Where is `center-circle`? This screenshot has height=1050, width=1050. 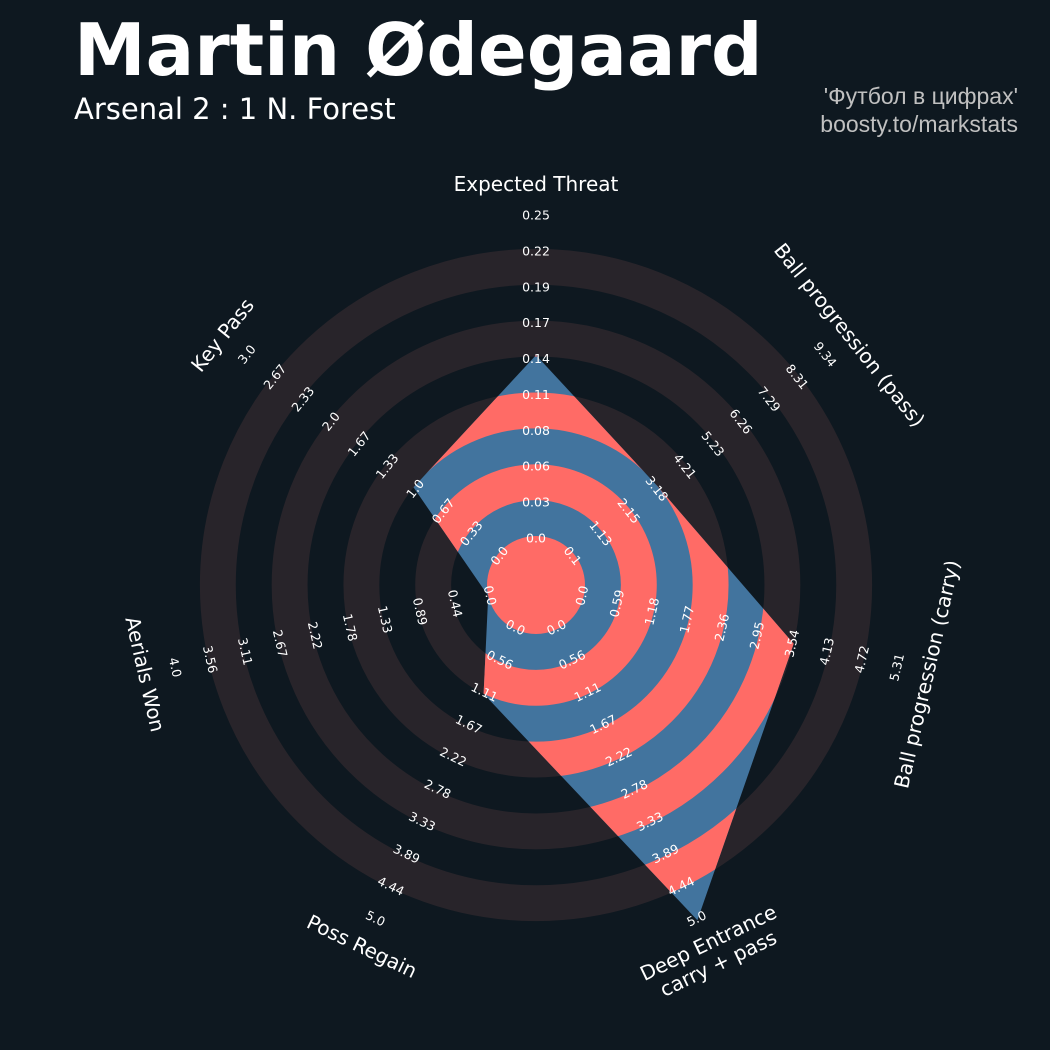 center-circle is located at coordinates (536, 585).